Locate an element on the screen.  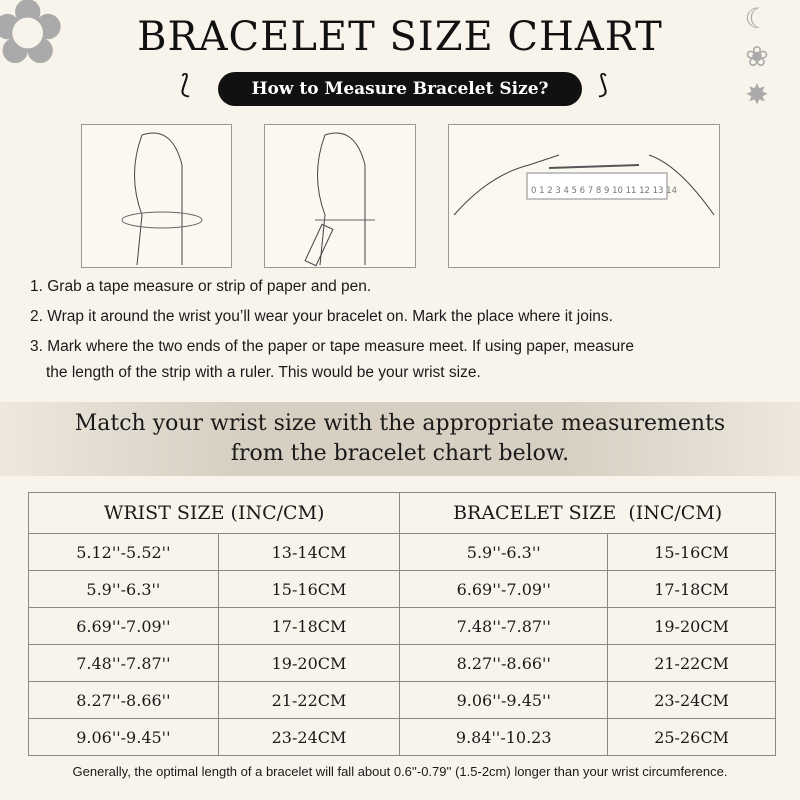
illustration-hand-mark is located at coordinates (340, 196).